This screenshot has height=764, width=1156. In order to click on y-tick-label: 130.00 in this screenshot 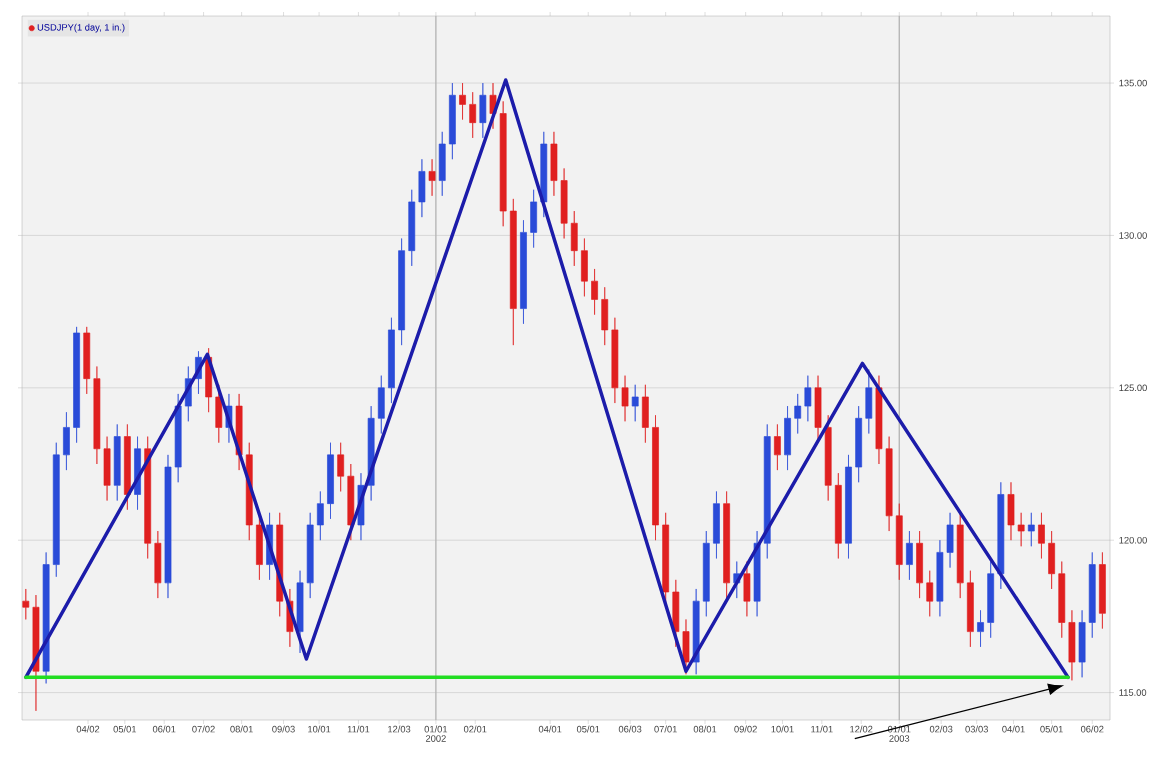, I will do `click(1133, 235)`.